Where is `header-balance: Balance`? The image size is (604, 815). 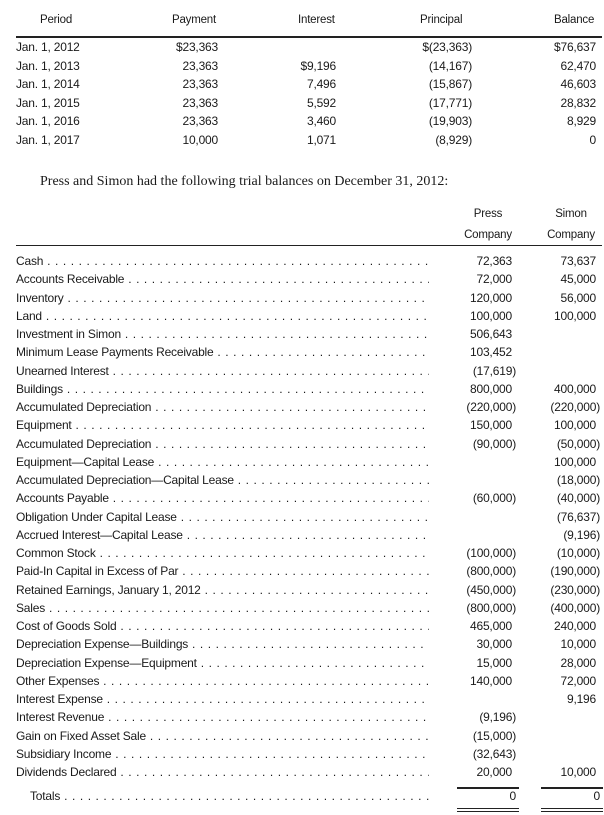 header-balance: Balance is located at coordinates (574, 20).